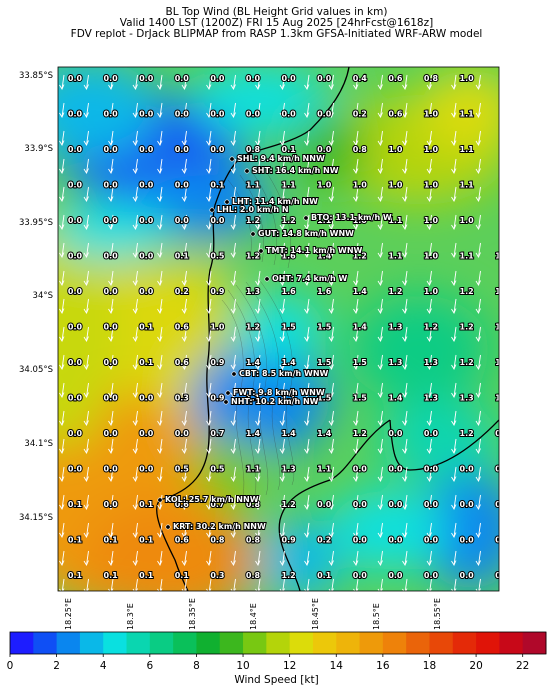 The image size is (553, 692). Describe the element at coordinates (253, 362) in the screenshot. I see `grid-value: 1.4` at that location.